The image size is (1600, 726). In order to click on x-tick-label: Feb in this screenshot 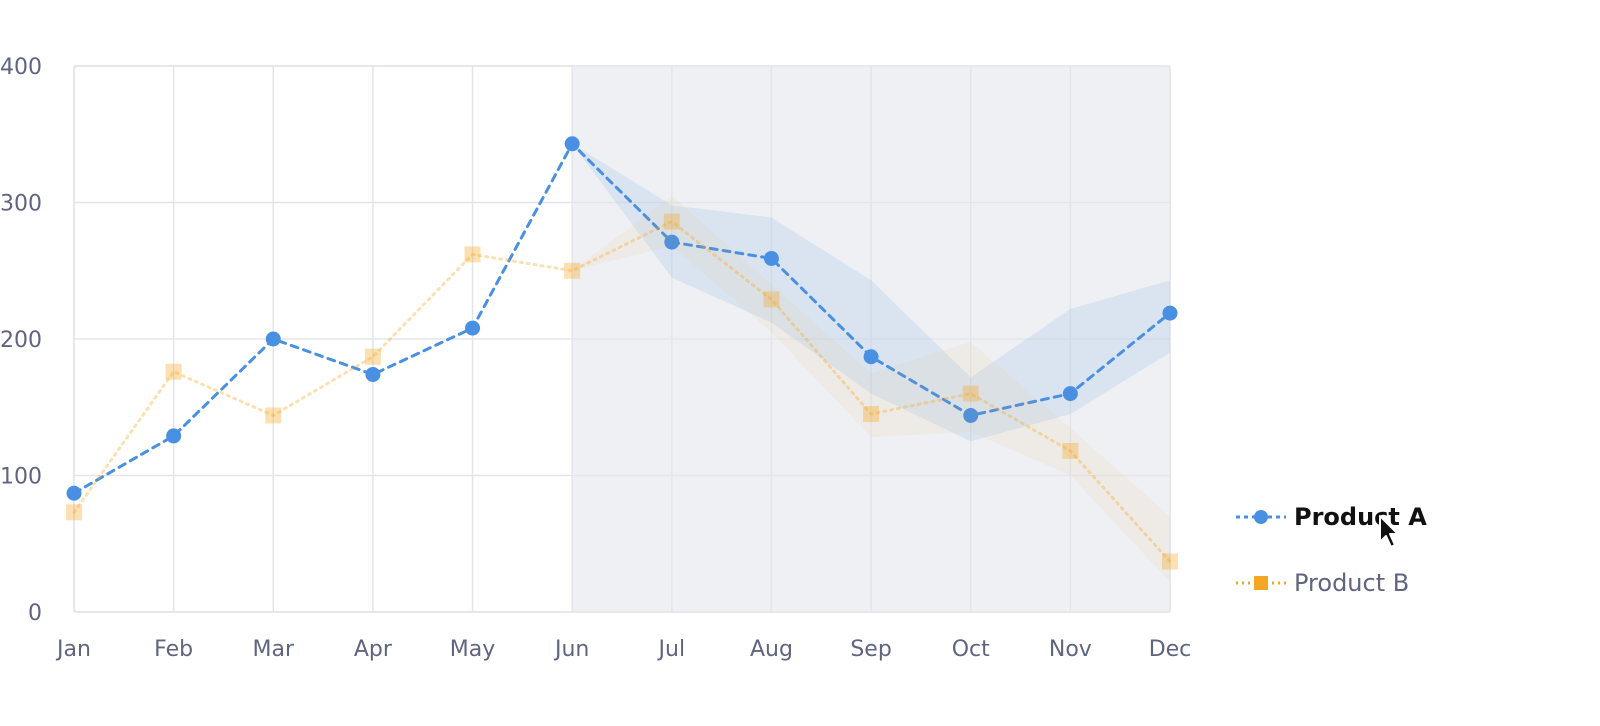, I will do `click(173, 649)`.